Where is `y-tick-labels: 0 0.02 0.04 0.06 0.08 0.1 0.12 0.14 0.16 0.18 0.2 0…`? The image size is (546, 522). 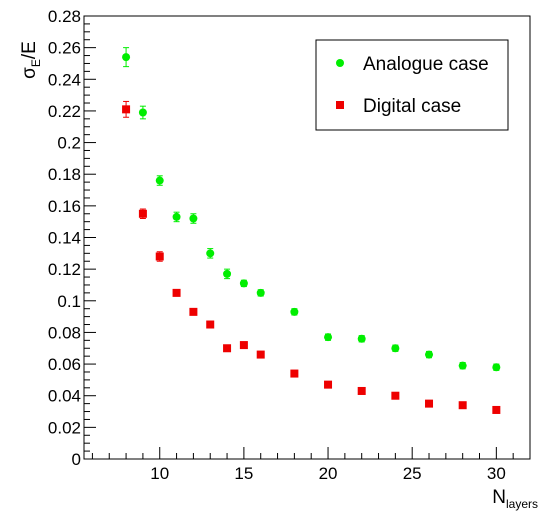
y-tick-labels: 0 0.02 0.04 0.06 0.08 0.1 0.12 0.14 0.16 0.18 0.2 0… is located at coordinates (64, 238).